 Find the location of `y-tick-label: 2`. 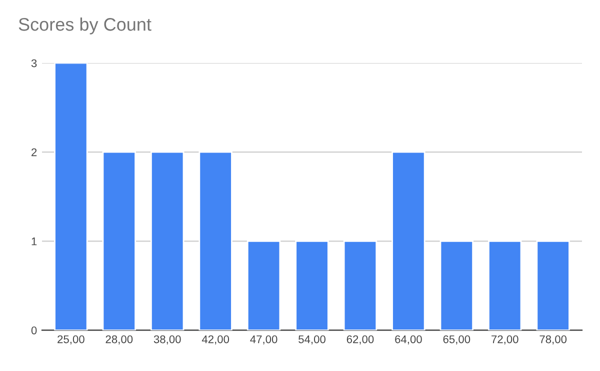

y-tick-label: 2 is located at coordinates (34, 152).